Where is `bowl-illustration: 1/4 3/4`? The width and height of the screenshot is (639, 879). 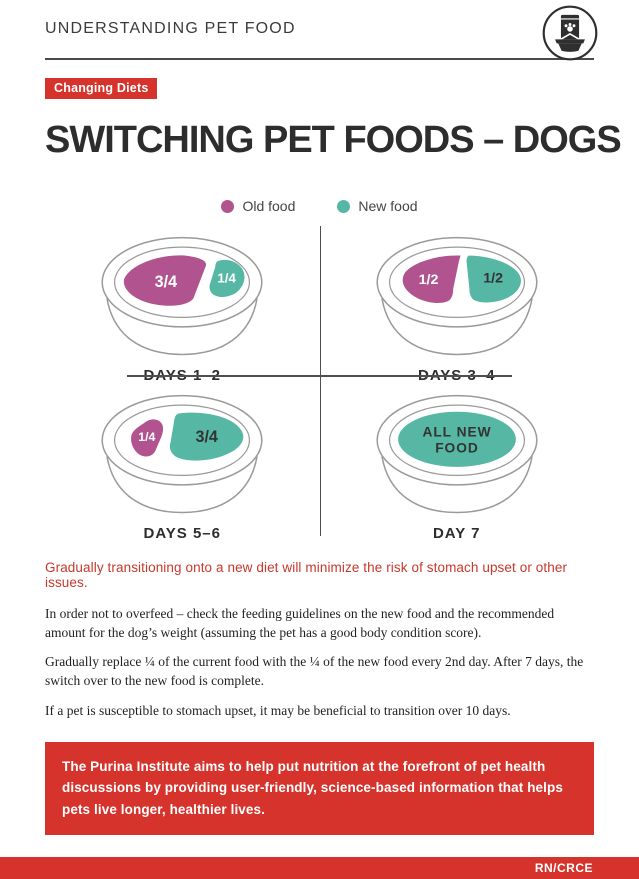 bowl-illustration: 1/4 3/4 is located at coordinates (182, 454).